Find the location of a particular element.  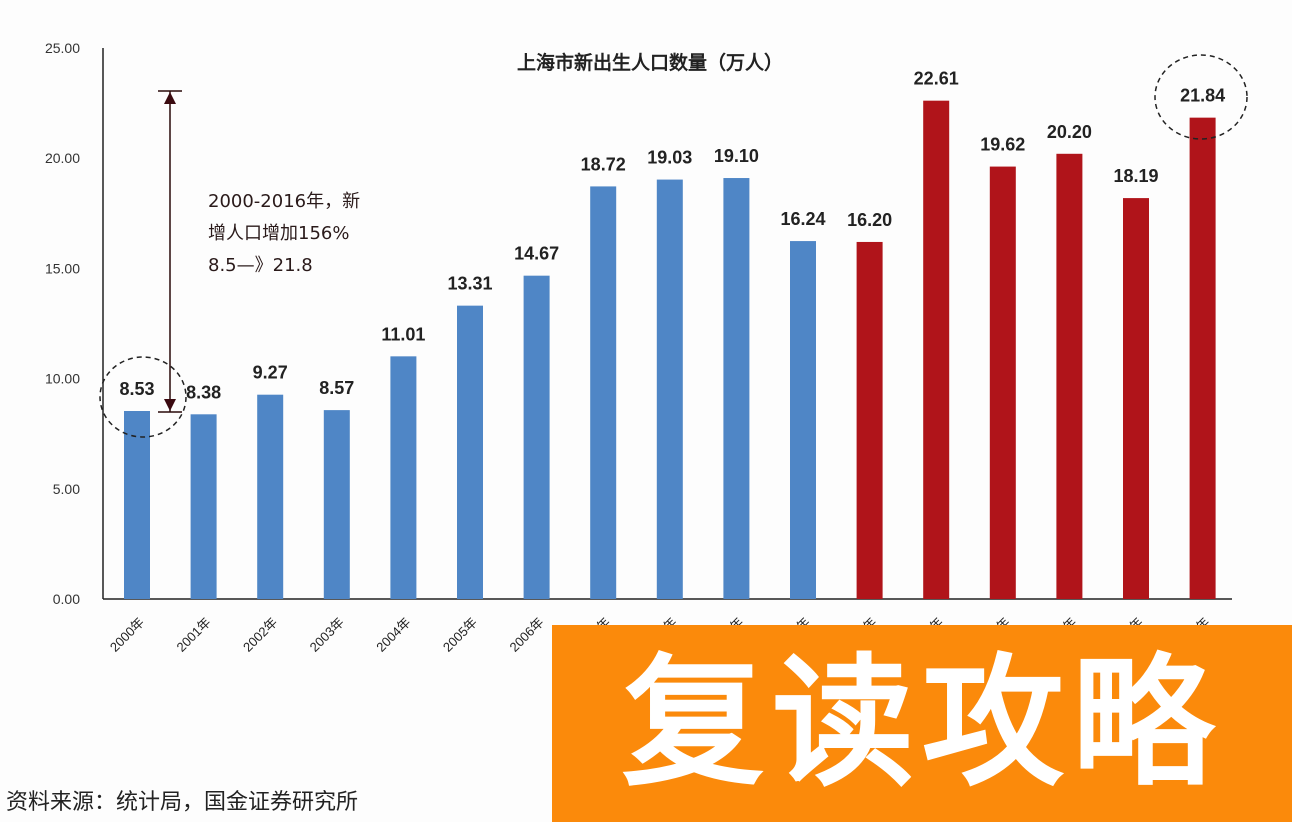

data-label: 8.38 is located at coordinates (203, 392).